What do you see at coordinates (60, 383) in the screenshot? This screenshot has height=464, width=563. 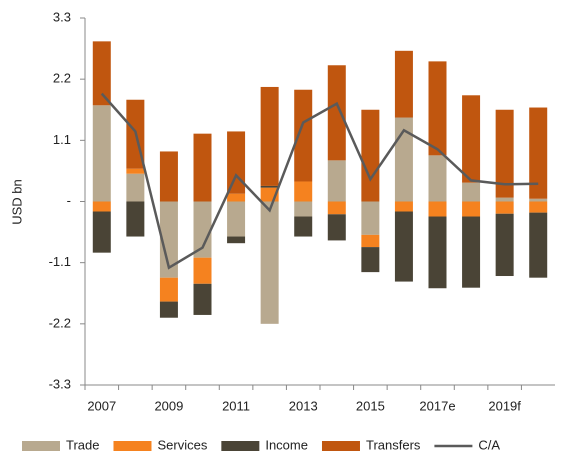 I see `y-tick-label: -3.3` at bounding box center [60, 383].